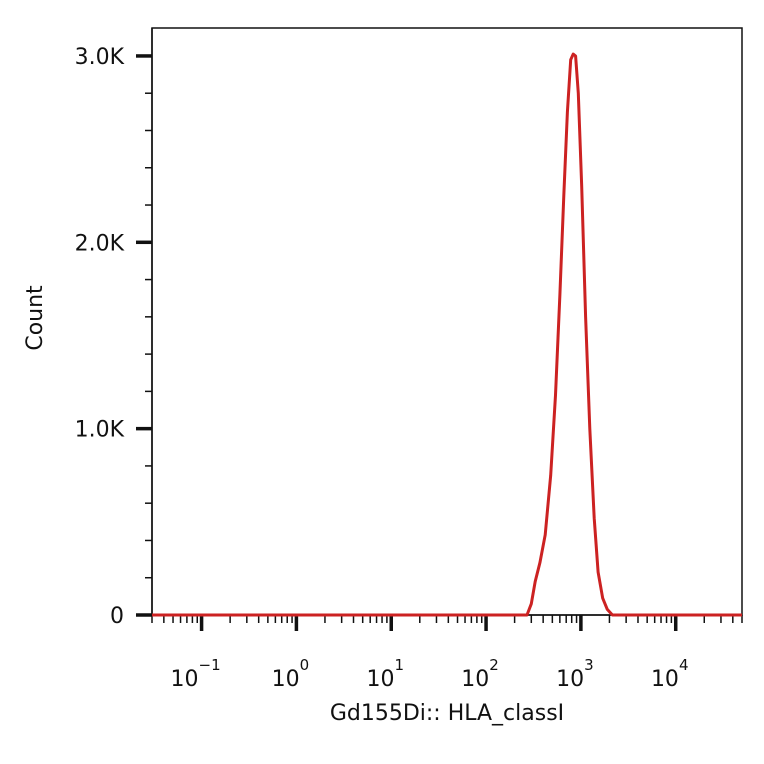  What do you see at coordinates (305, 665) in the screenshot?
I see `x-tick-exponent: 0` at bounding box center [305, 665].